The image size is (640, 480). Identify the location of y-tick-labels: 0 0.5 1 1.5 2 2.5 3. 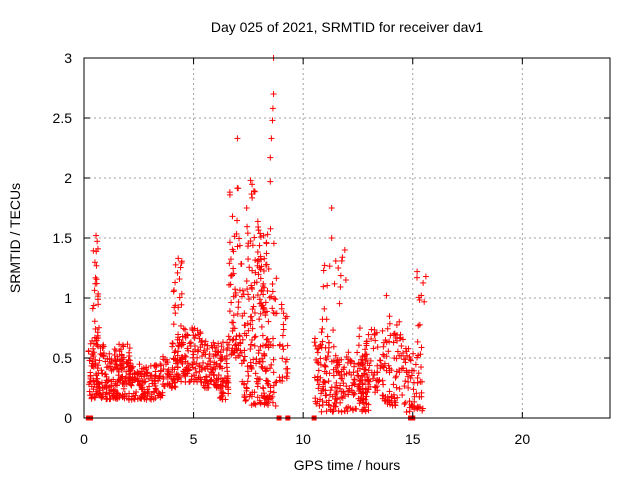
(63, 238).